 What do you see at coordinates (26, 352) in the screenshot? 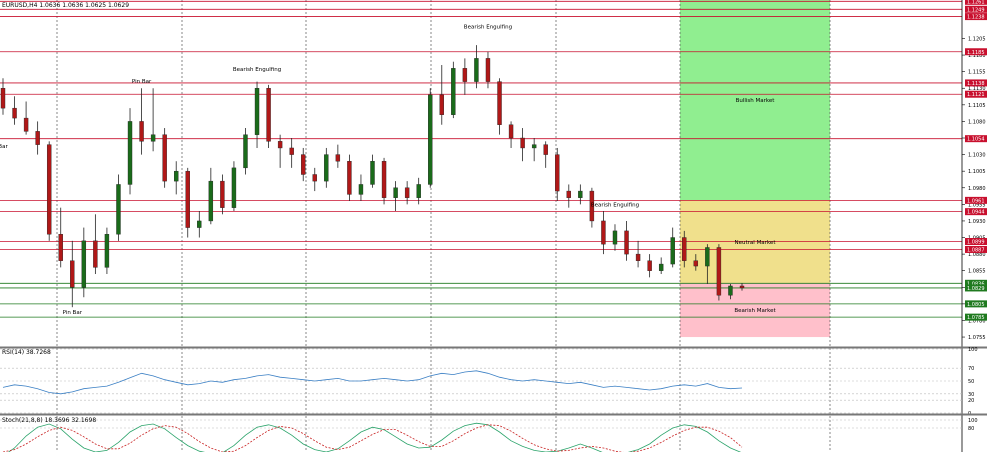
I see `rsi-label: RSI(14) 38.7268` at bounding box center [26, 352].